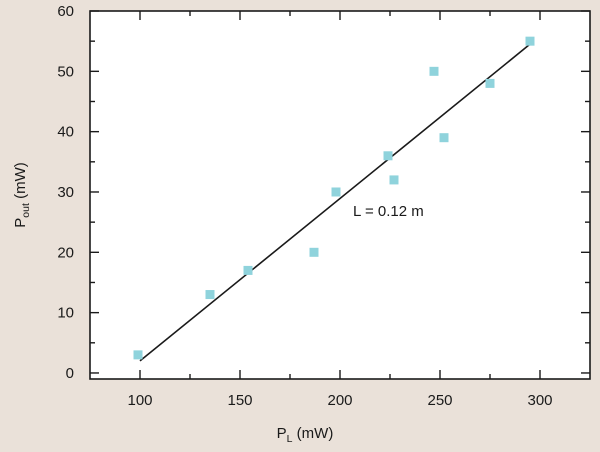 Image resolution: width=600 pixels, height=452 pixels. I want to click on y-axis-unit: (mW), so click(20, 182).